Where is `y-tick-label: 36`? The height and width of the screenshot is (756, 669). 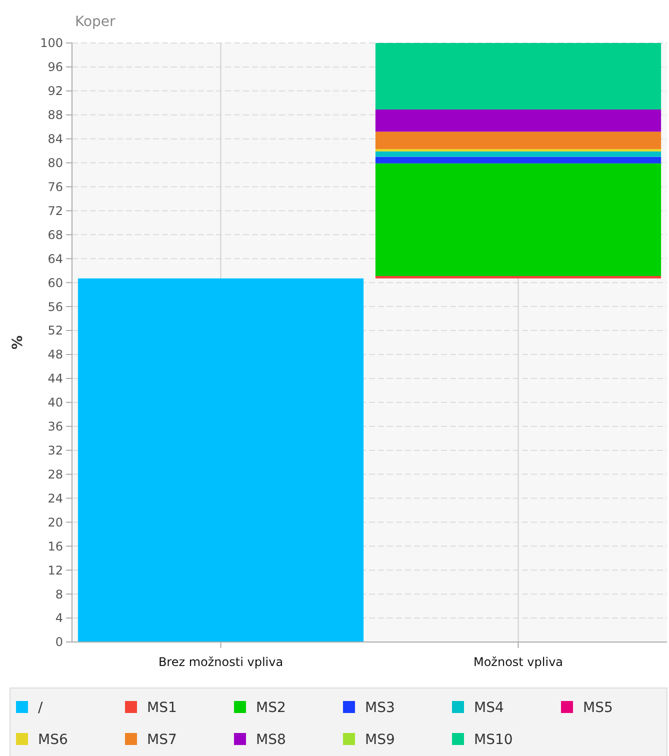 y-tick-label: 36 is located at coordinates (55, 427).